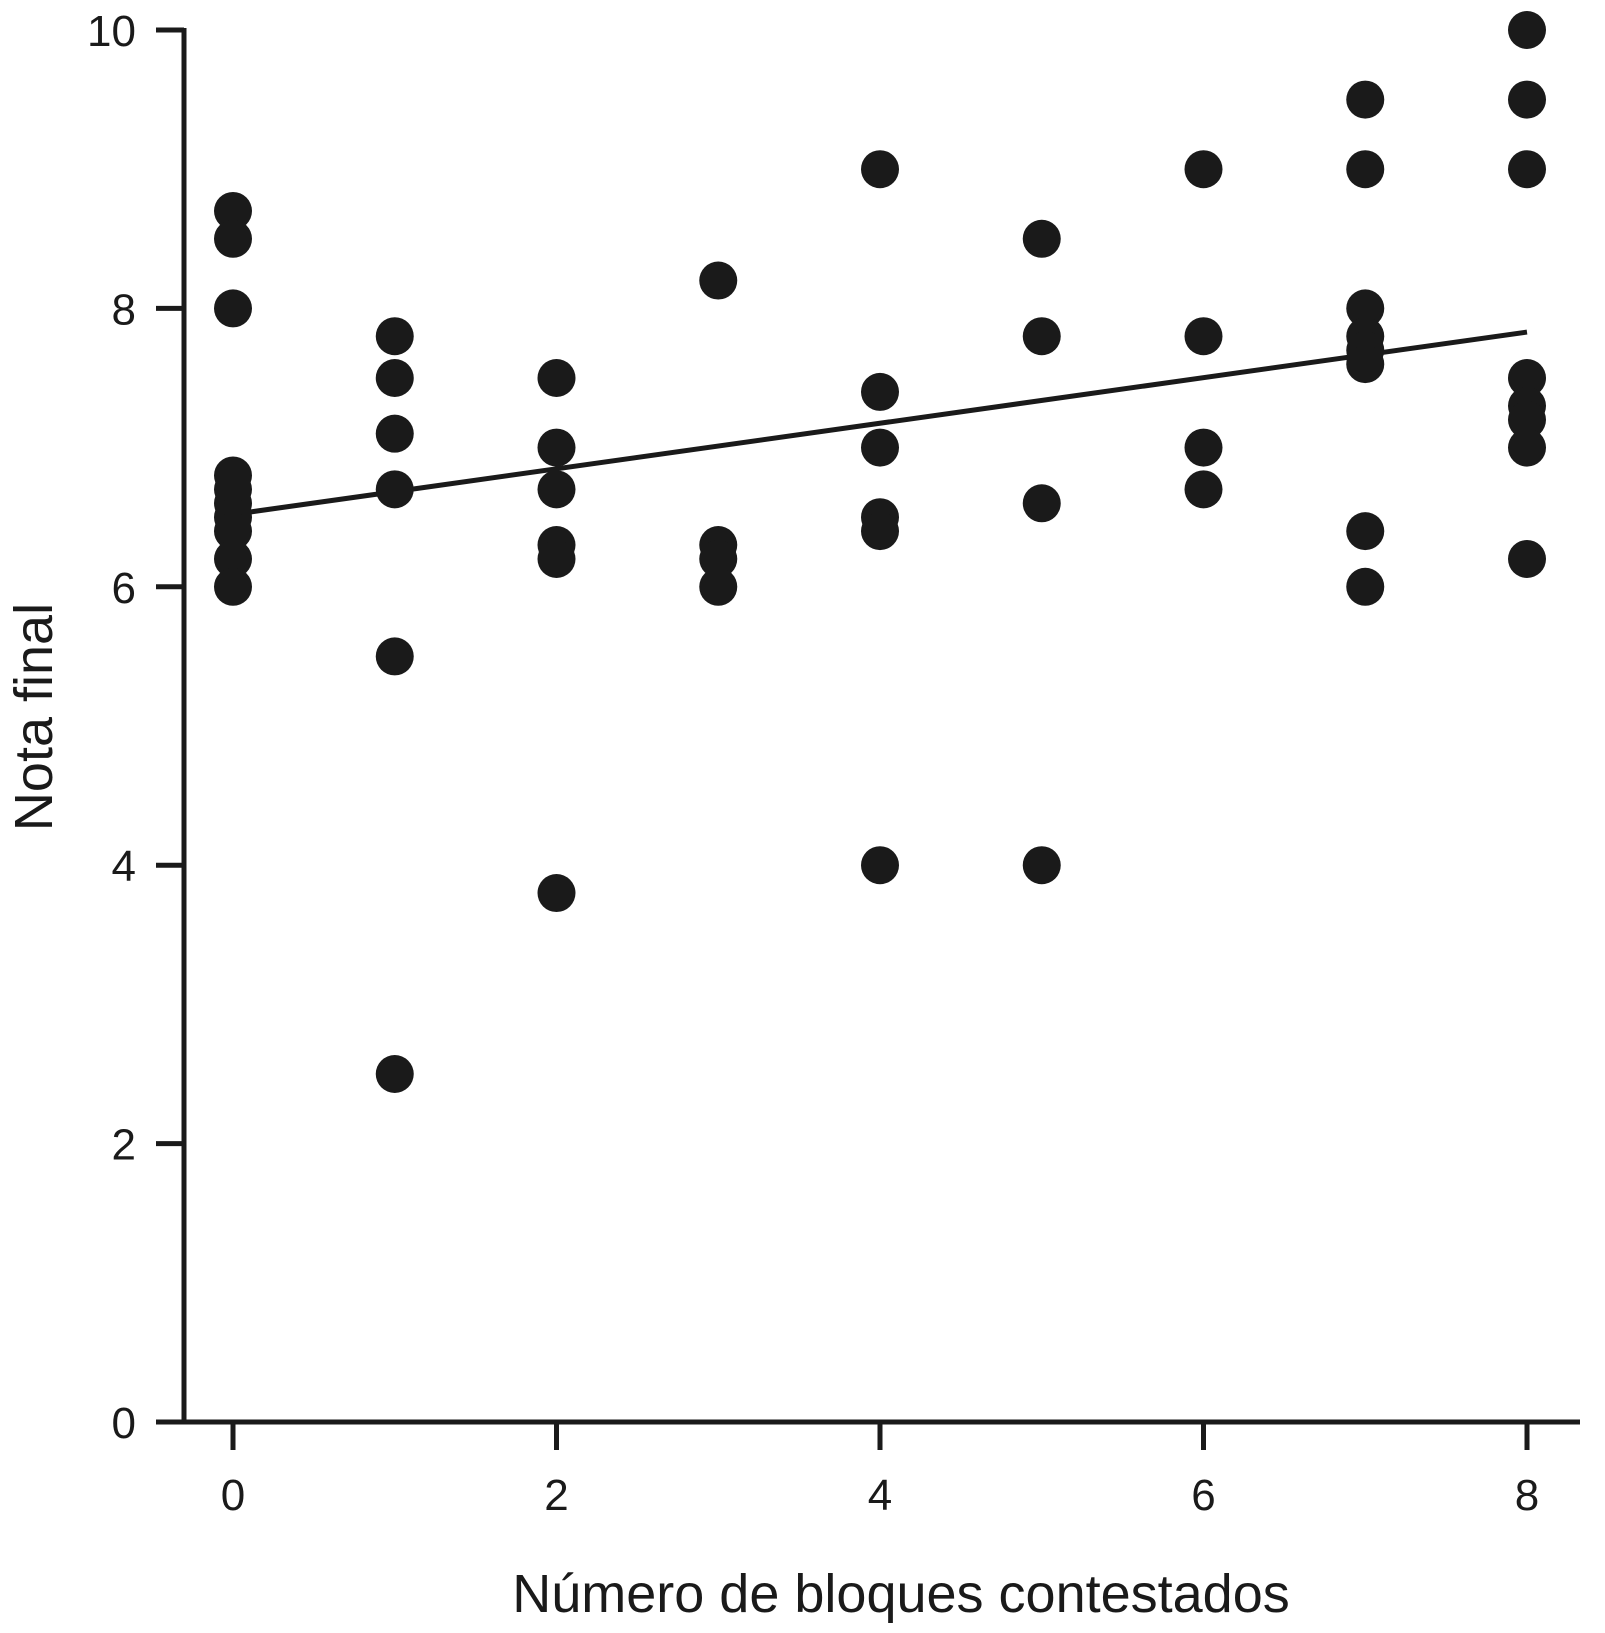  Describe the element at coordinates (34, 717) in the screenshot. I see `y-axis-title: Nota final` at that location.